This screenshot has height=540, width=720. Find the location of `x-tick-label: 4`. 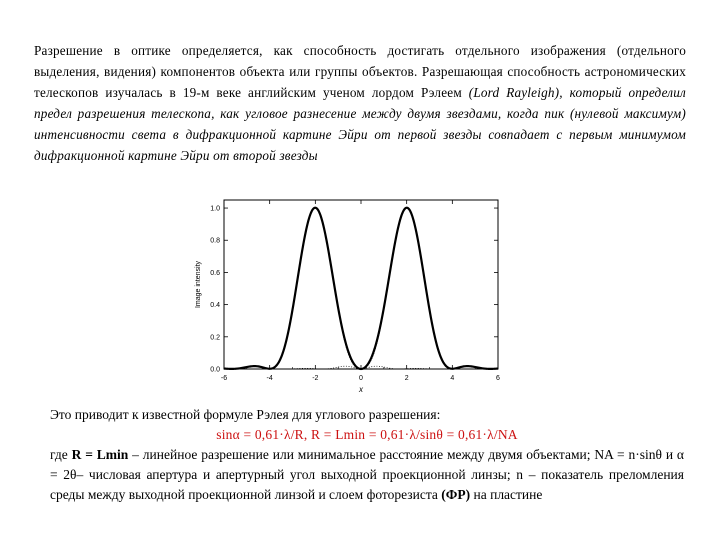

x-tick-label: 4 is located at coordinates (452, 378).